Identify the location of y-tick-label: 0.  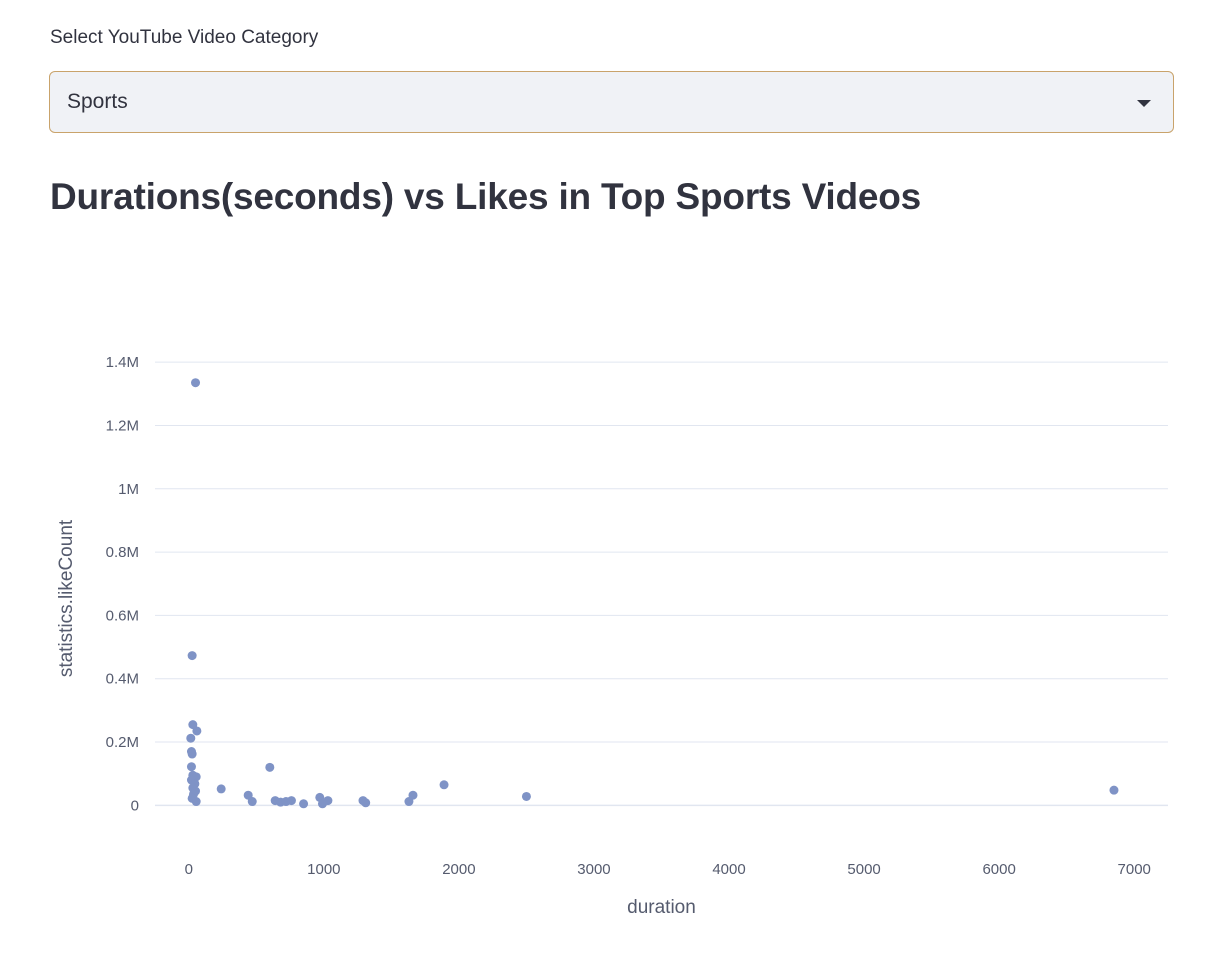
(135, 805).